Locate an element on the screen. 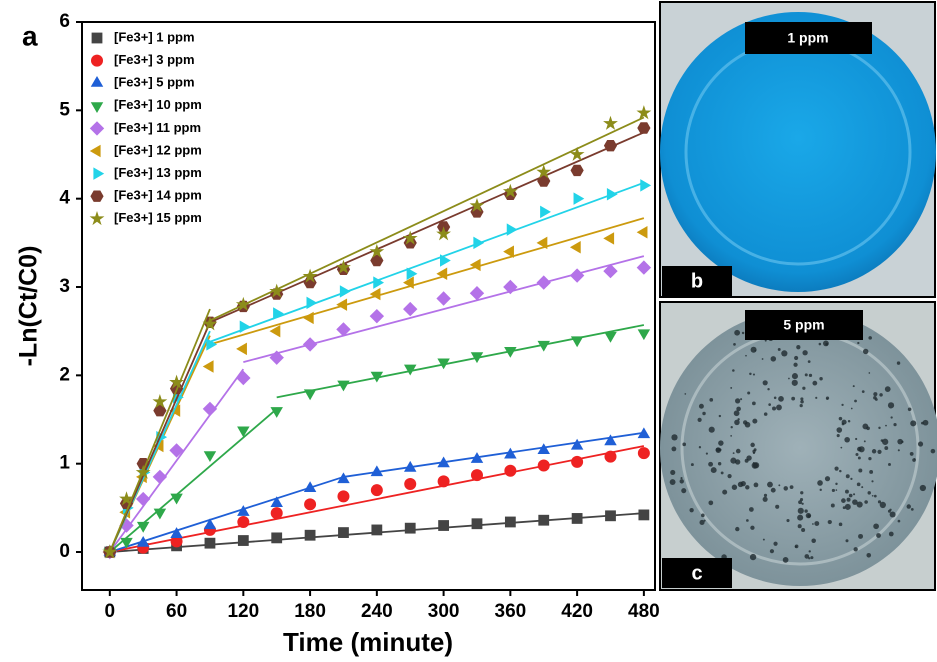  x-tick-label: 360 is located at coordinates (511, 611).